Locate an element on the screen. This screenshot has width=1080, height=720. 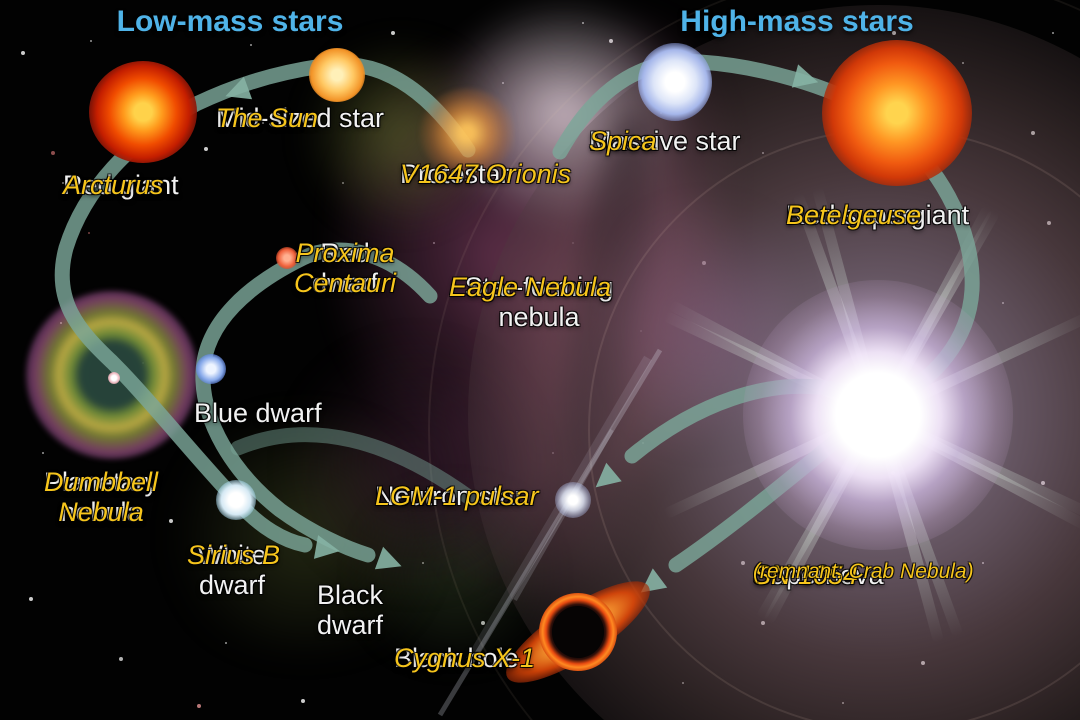
label-mid-sized-star-name: Mid-sized star is located at coordinates (300, 118).